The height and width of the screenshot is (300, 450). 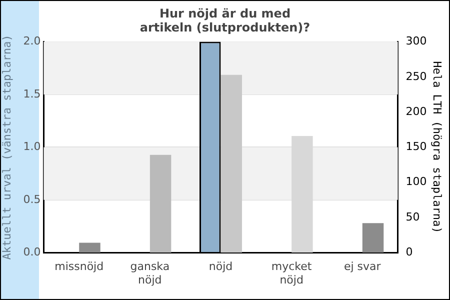 What do you see at coordinates (220, 267) in the screenshot?
I see `x-tick-label: nöjd` at bounding box center [220, 267].